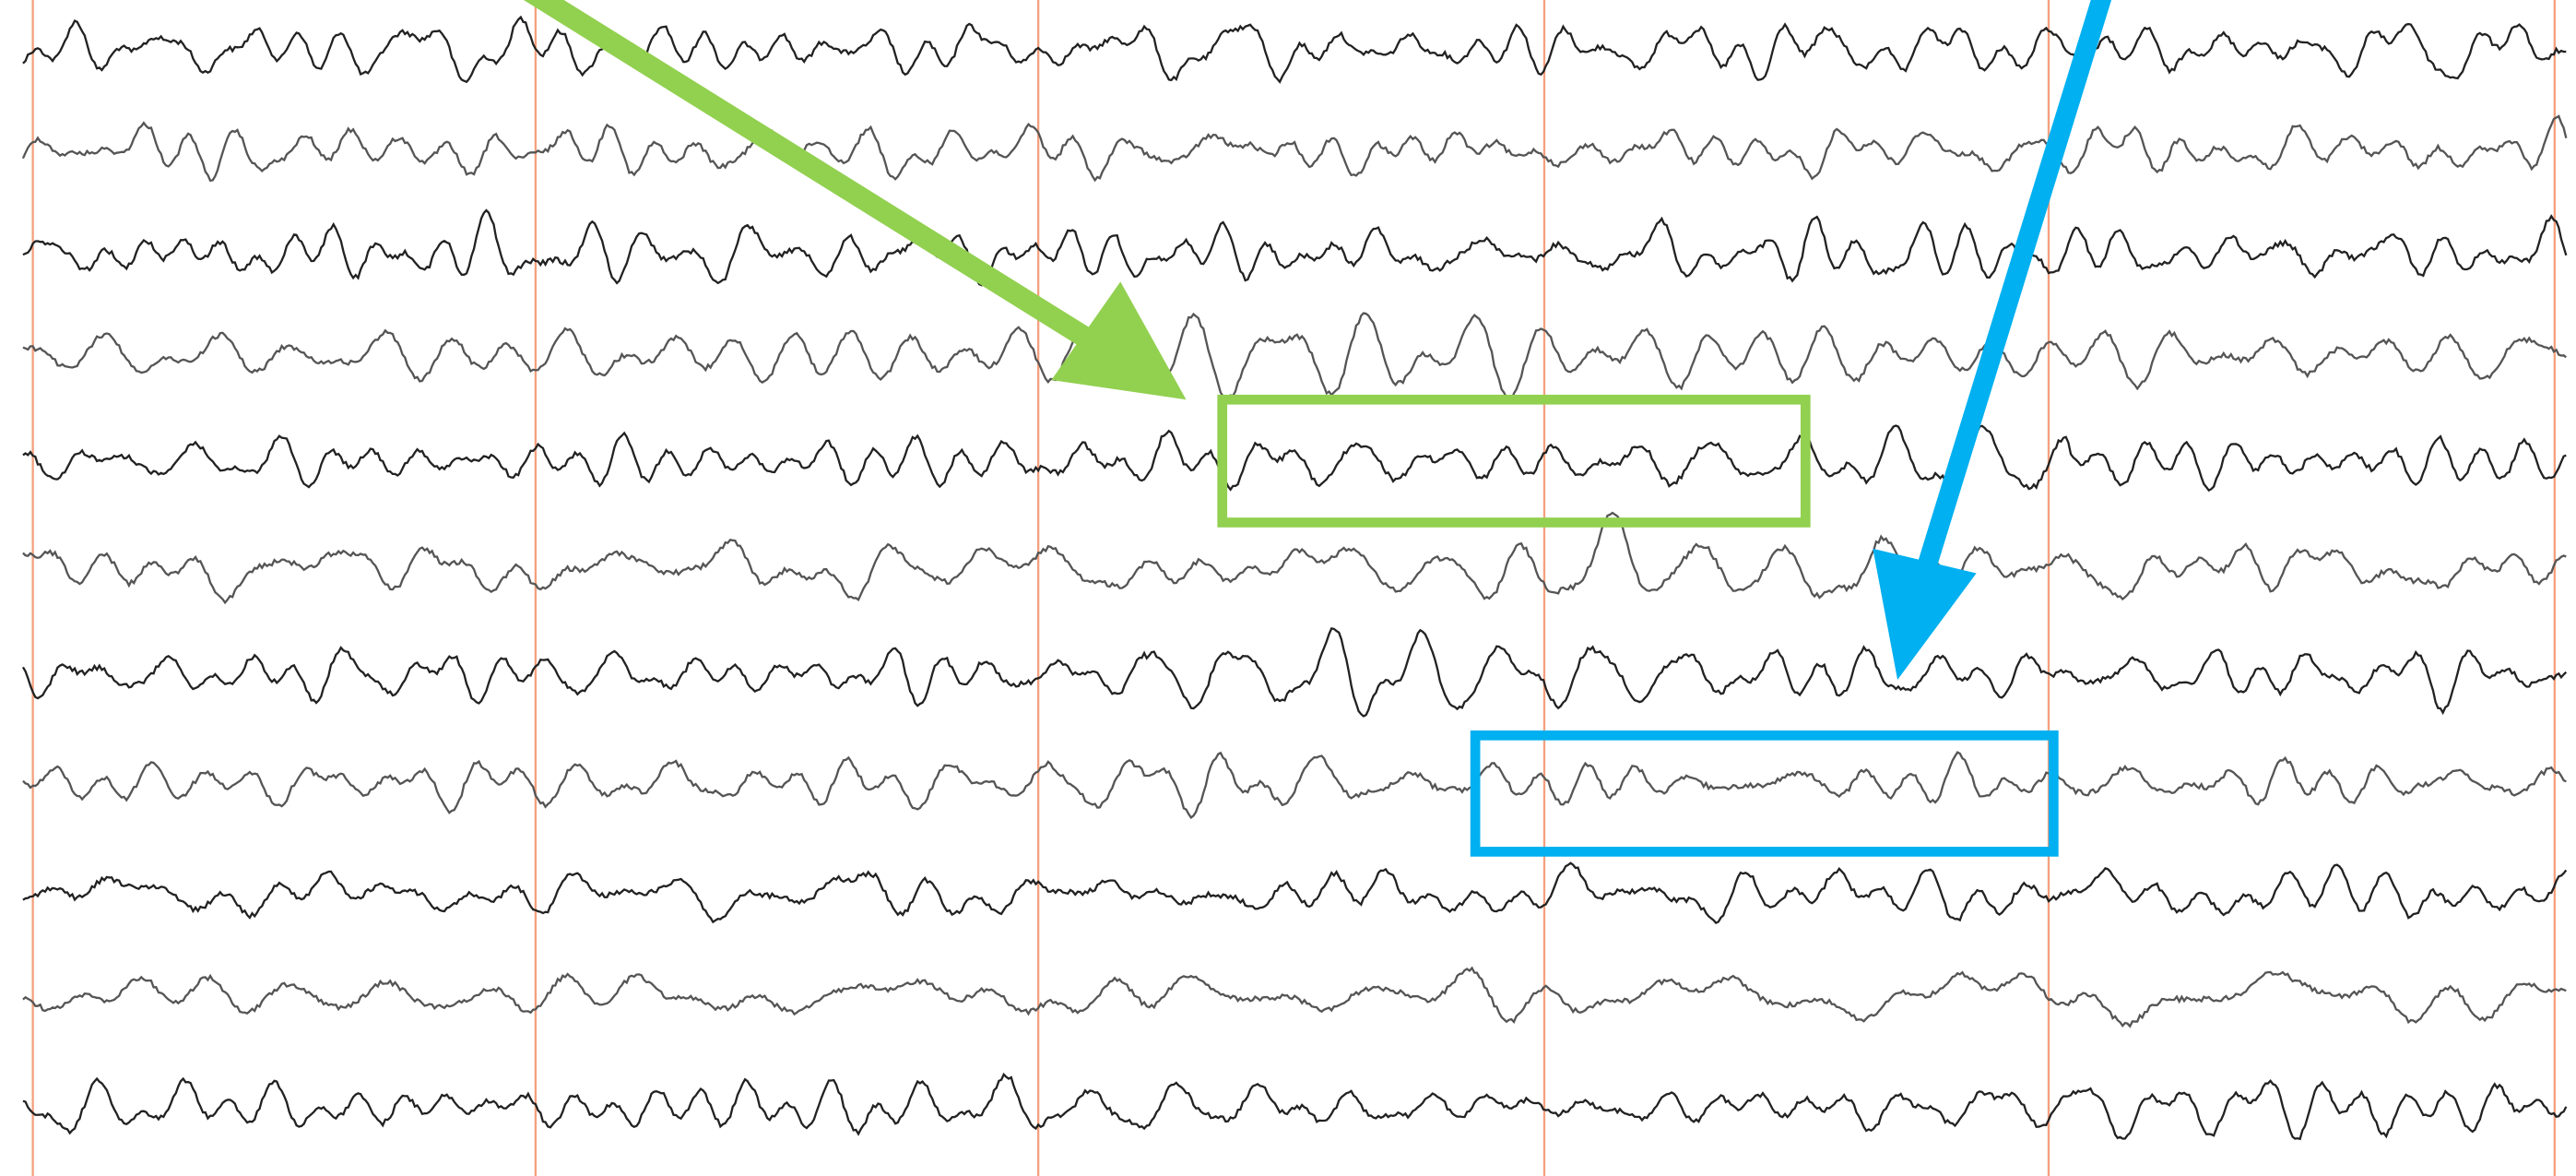  Describe the element at coordinates (1119, 340) in the screenshot. I see `green-arrow-head` at that location.